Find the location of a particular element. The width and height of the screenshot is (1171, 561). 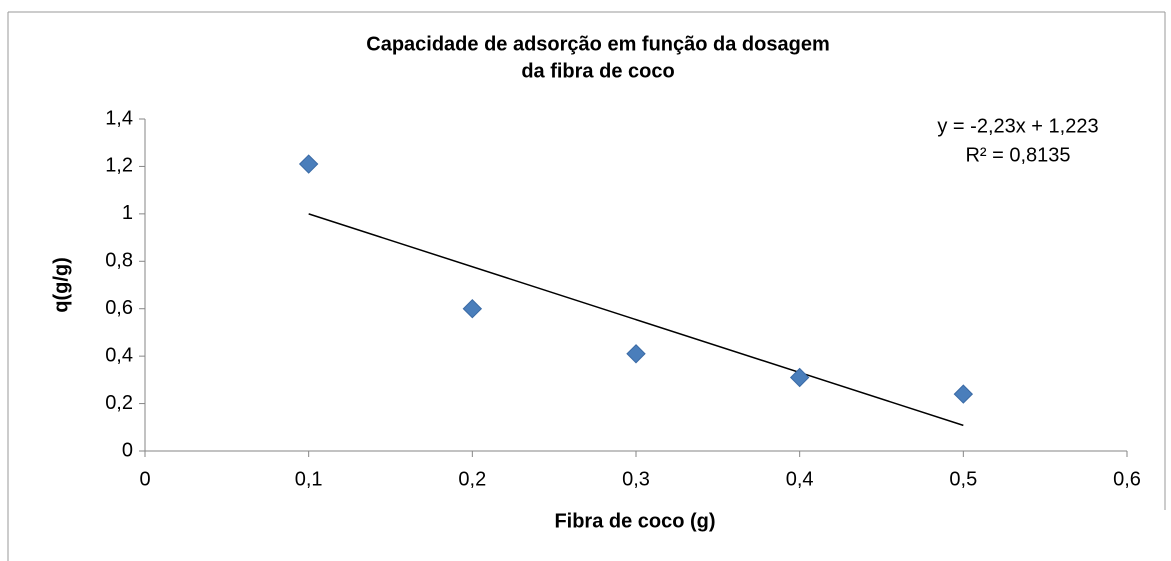

y-tick-label: 1,4 is located at coordinates (119, 118).